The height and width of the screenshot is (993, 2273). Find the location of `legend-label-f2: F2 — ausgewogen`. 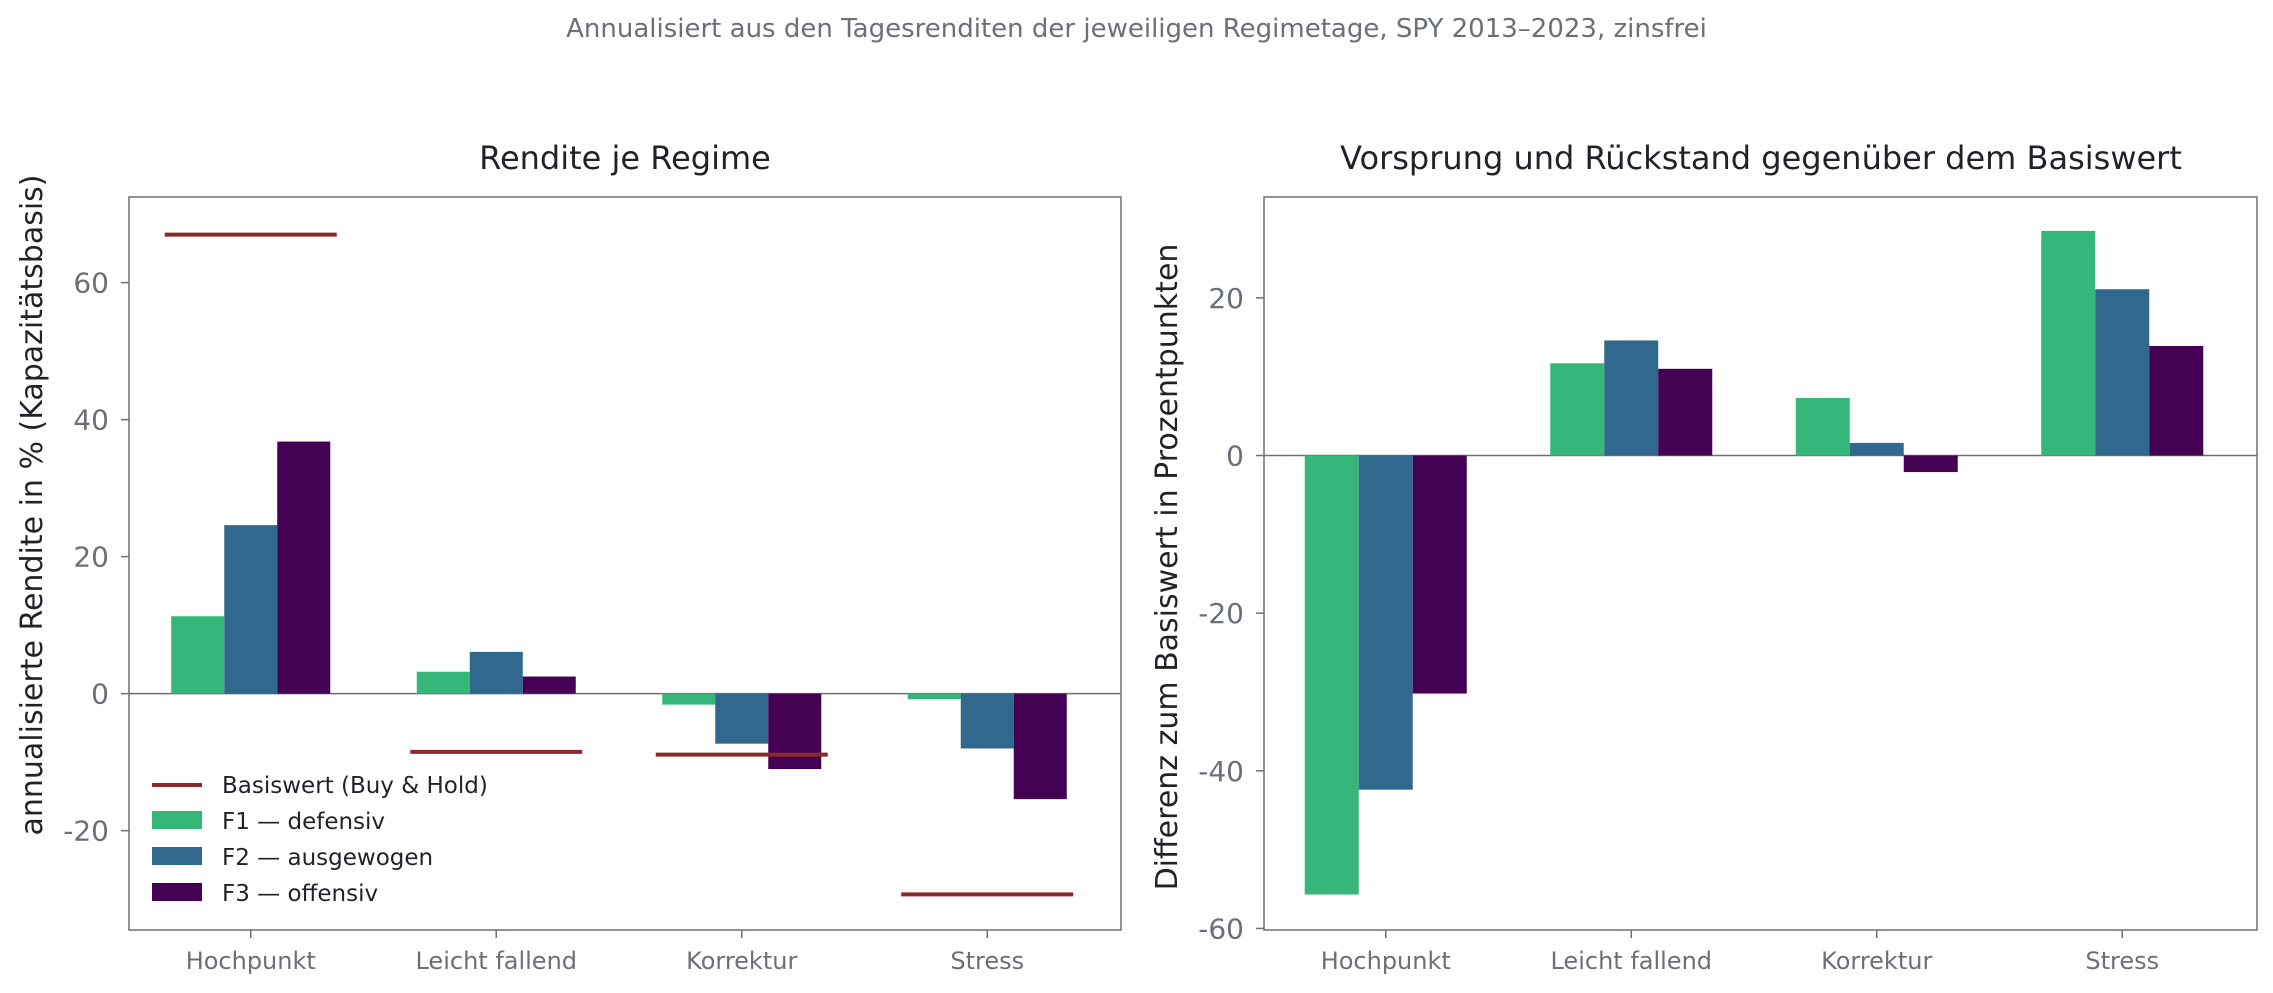

legend-label-f2: F2 — ausgewogen is located at coordinates (327, 858).